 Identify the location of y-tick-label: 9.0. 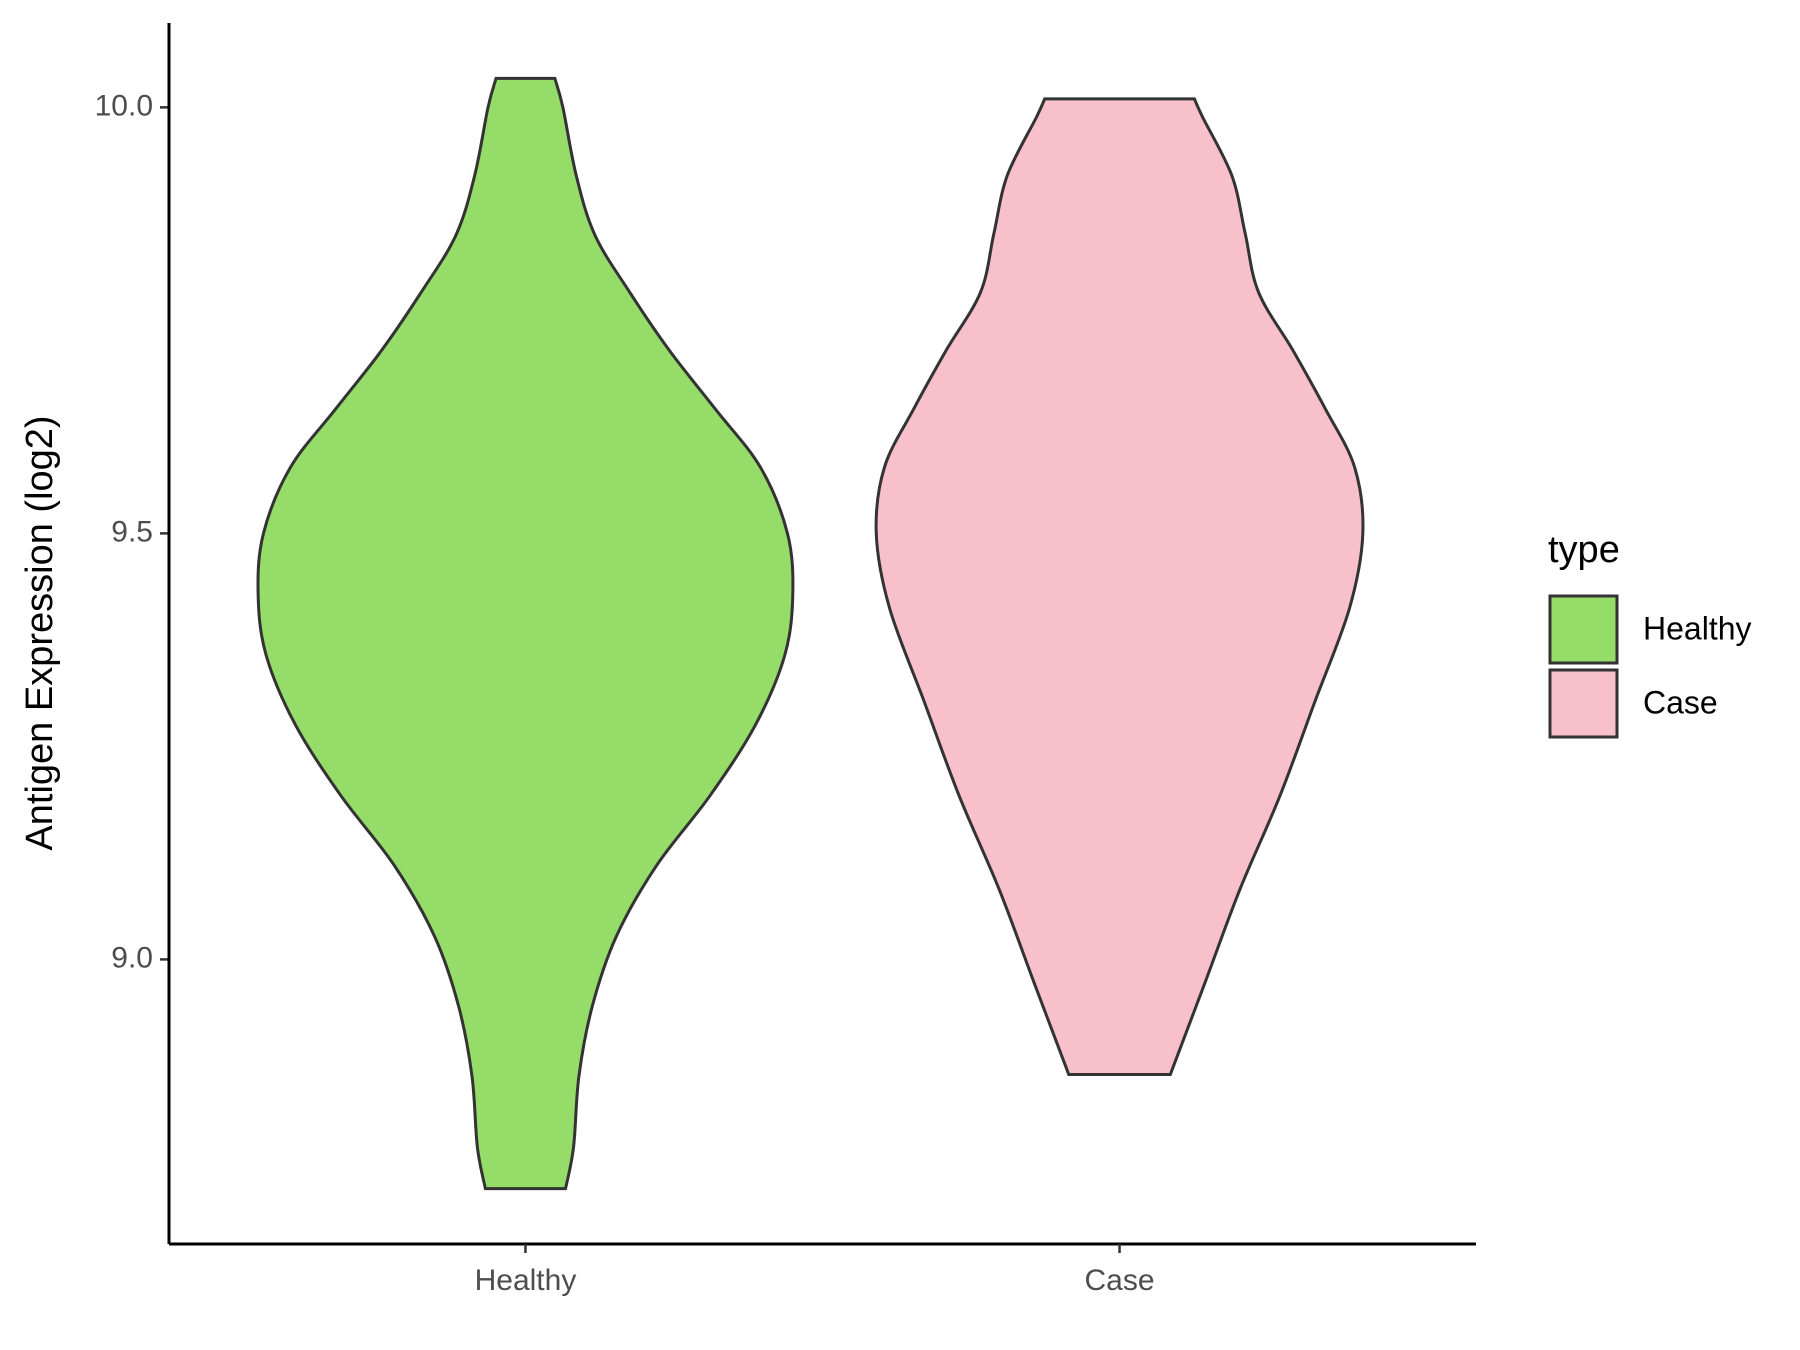
(132, 957).